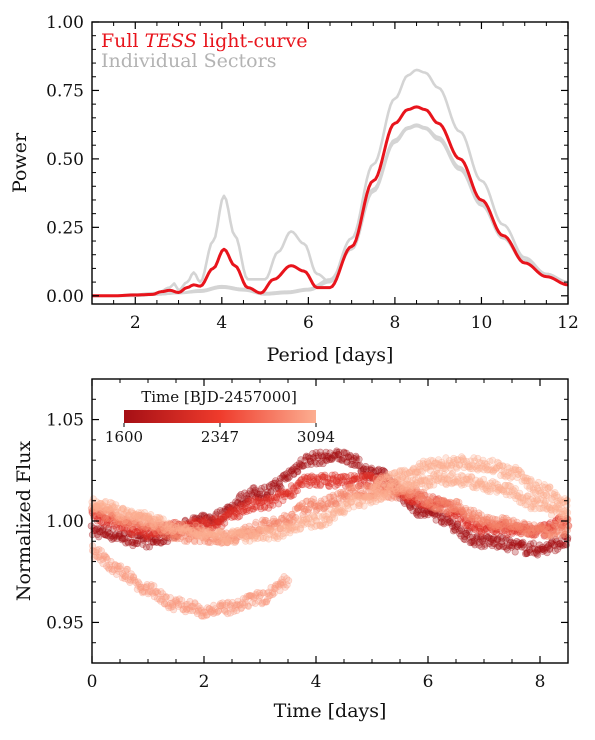  I want to click on x-tick-label: 4, so click(221, 323).